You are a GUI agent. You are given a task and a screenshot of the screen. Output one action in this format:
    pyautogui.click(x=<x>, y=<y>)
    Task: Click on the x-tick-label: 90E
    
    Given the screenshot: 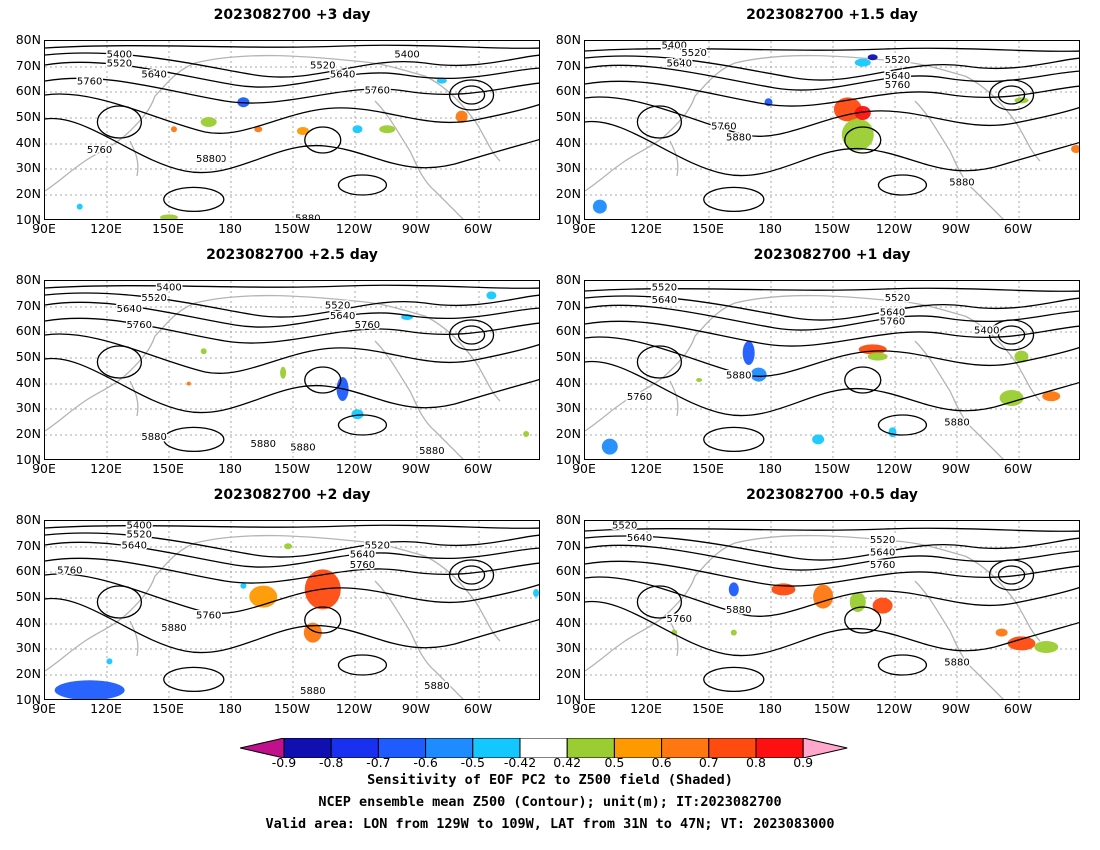 What is the action you would take?
    pyautogui.click(x=44, y=708)
    